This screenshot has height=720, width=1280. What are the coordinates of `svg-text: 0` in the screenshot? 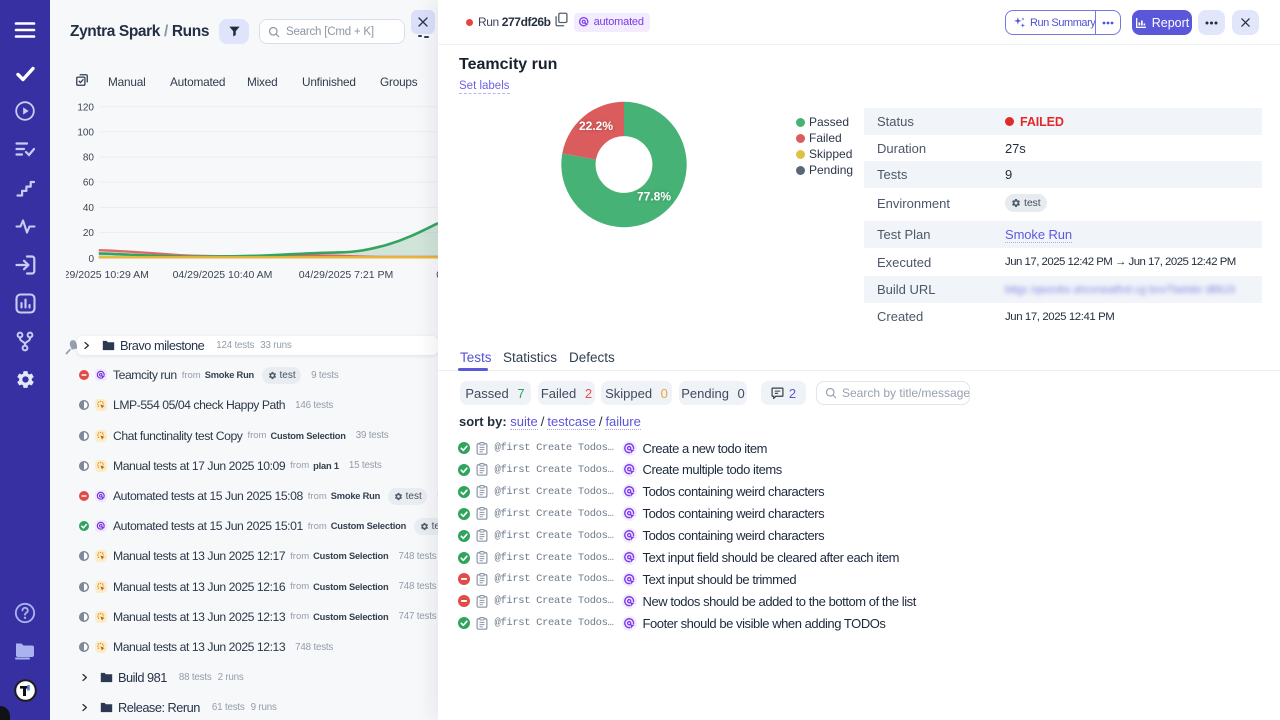 It's located at (91, 259).